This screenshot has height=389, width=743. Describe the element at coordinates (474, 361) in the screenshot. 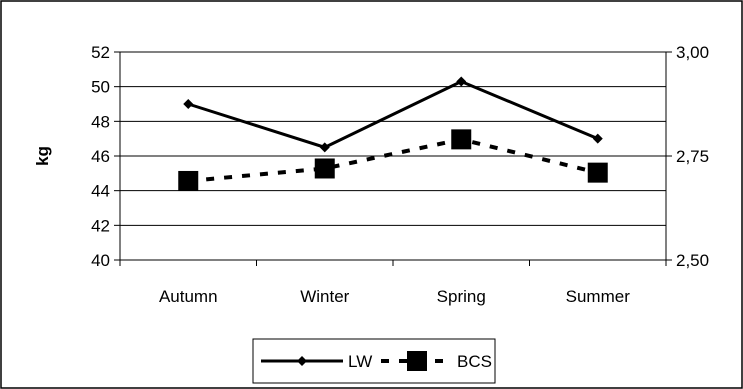

I see `legend-label-bcs: BCS` at that location.